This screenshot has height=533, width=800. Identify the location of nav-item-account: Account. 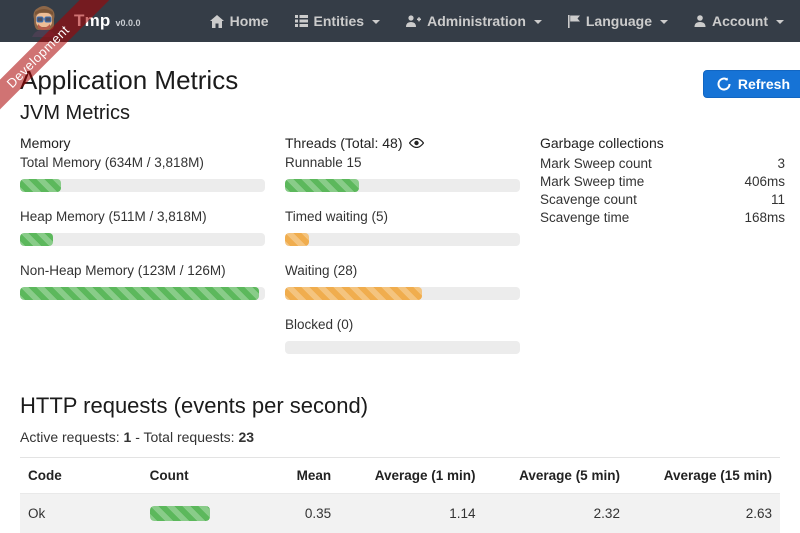
(739, 21).